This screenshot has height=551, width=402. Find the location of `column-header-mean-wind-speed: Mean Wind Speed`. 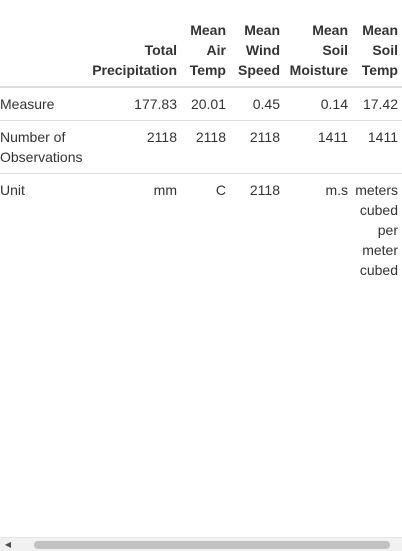

column-header-mean-wind-speed: Mean Wind Speed is located at coordinates (257, 44).